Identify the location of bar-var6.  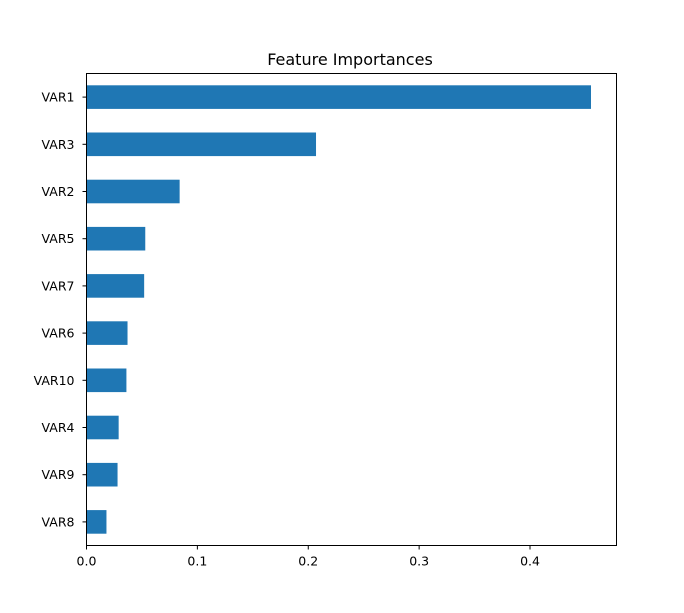
(107, 333).